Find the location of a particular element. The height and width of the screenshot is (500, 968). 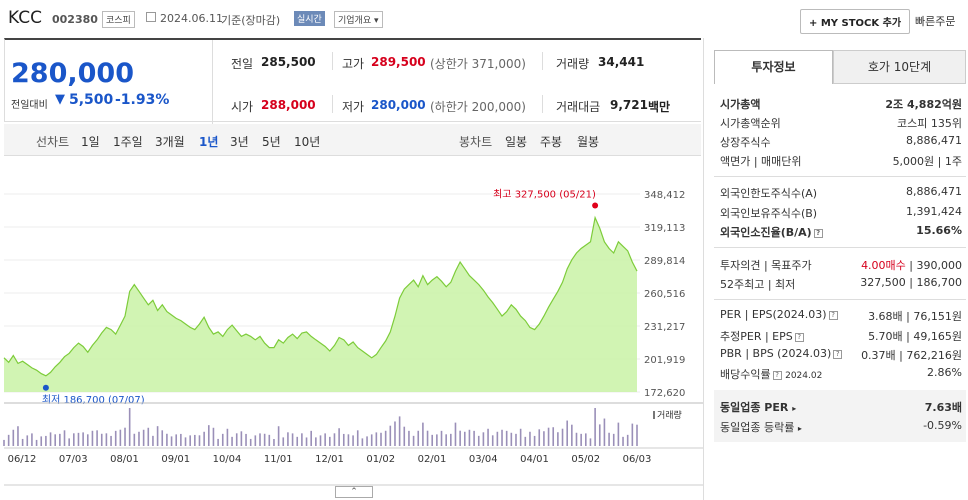

info-dividend: 배당수익률? 2024.02 2.86% is located at coordinates (841, 373).